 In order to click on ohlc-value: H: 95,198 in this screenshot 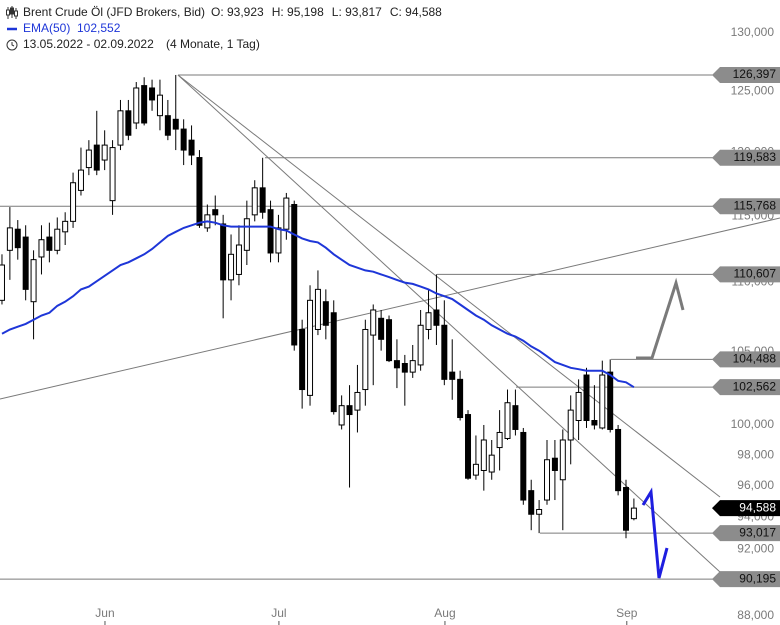, I will do `click(298, 12)`.